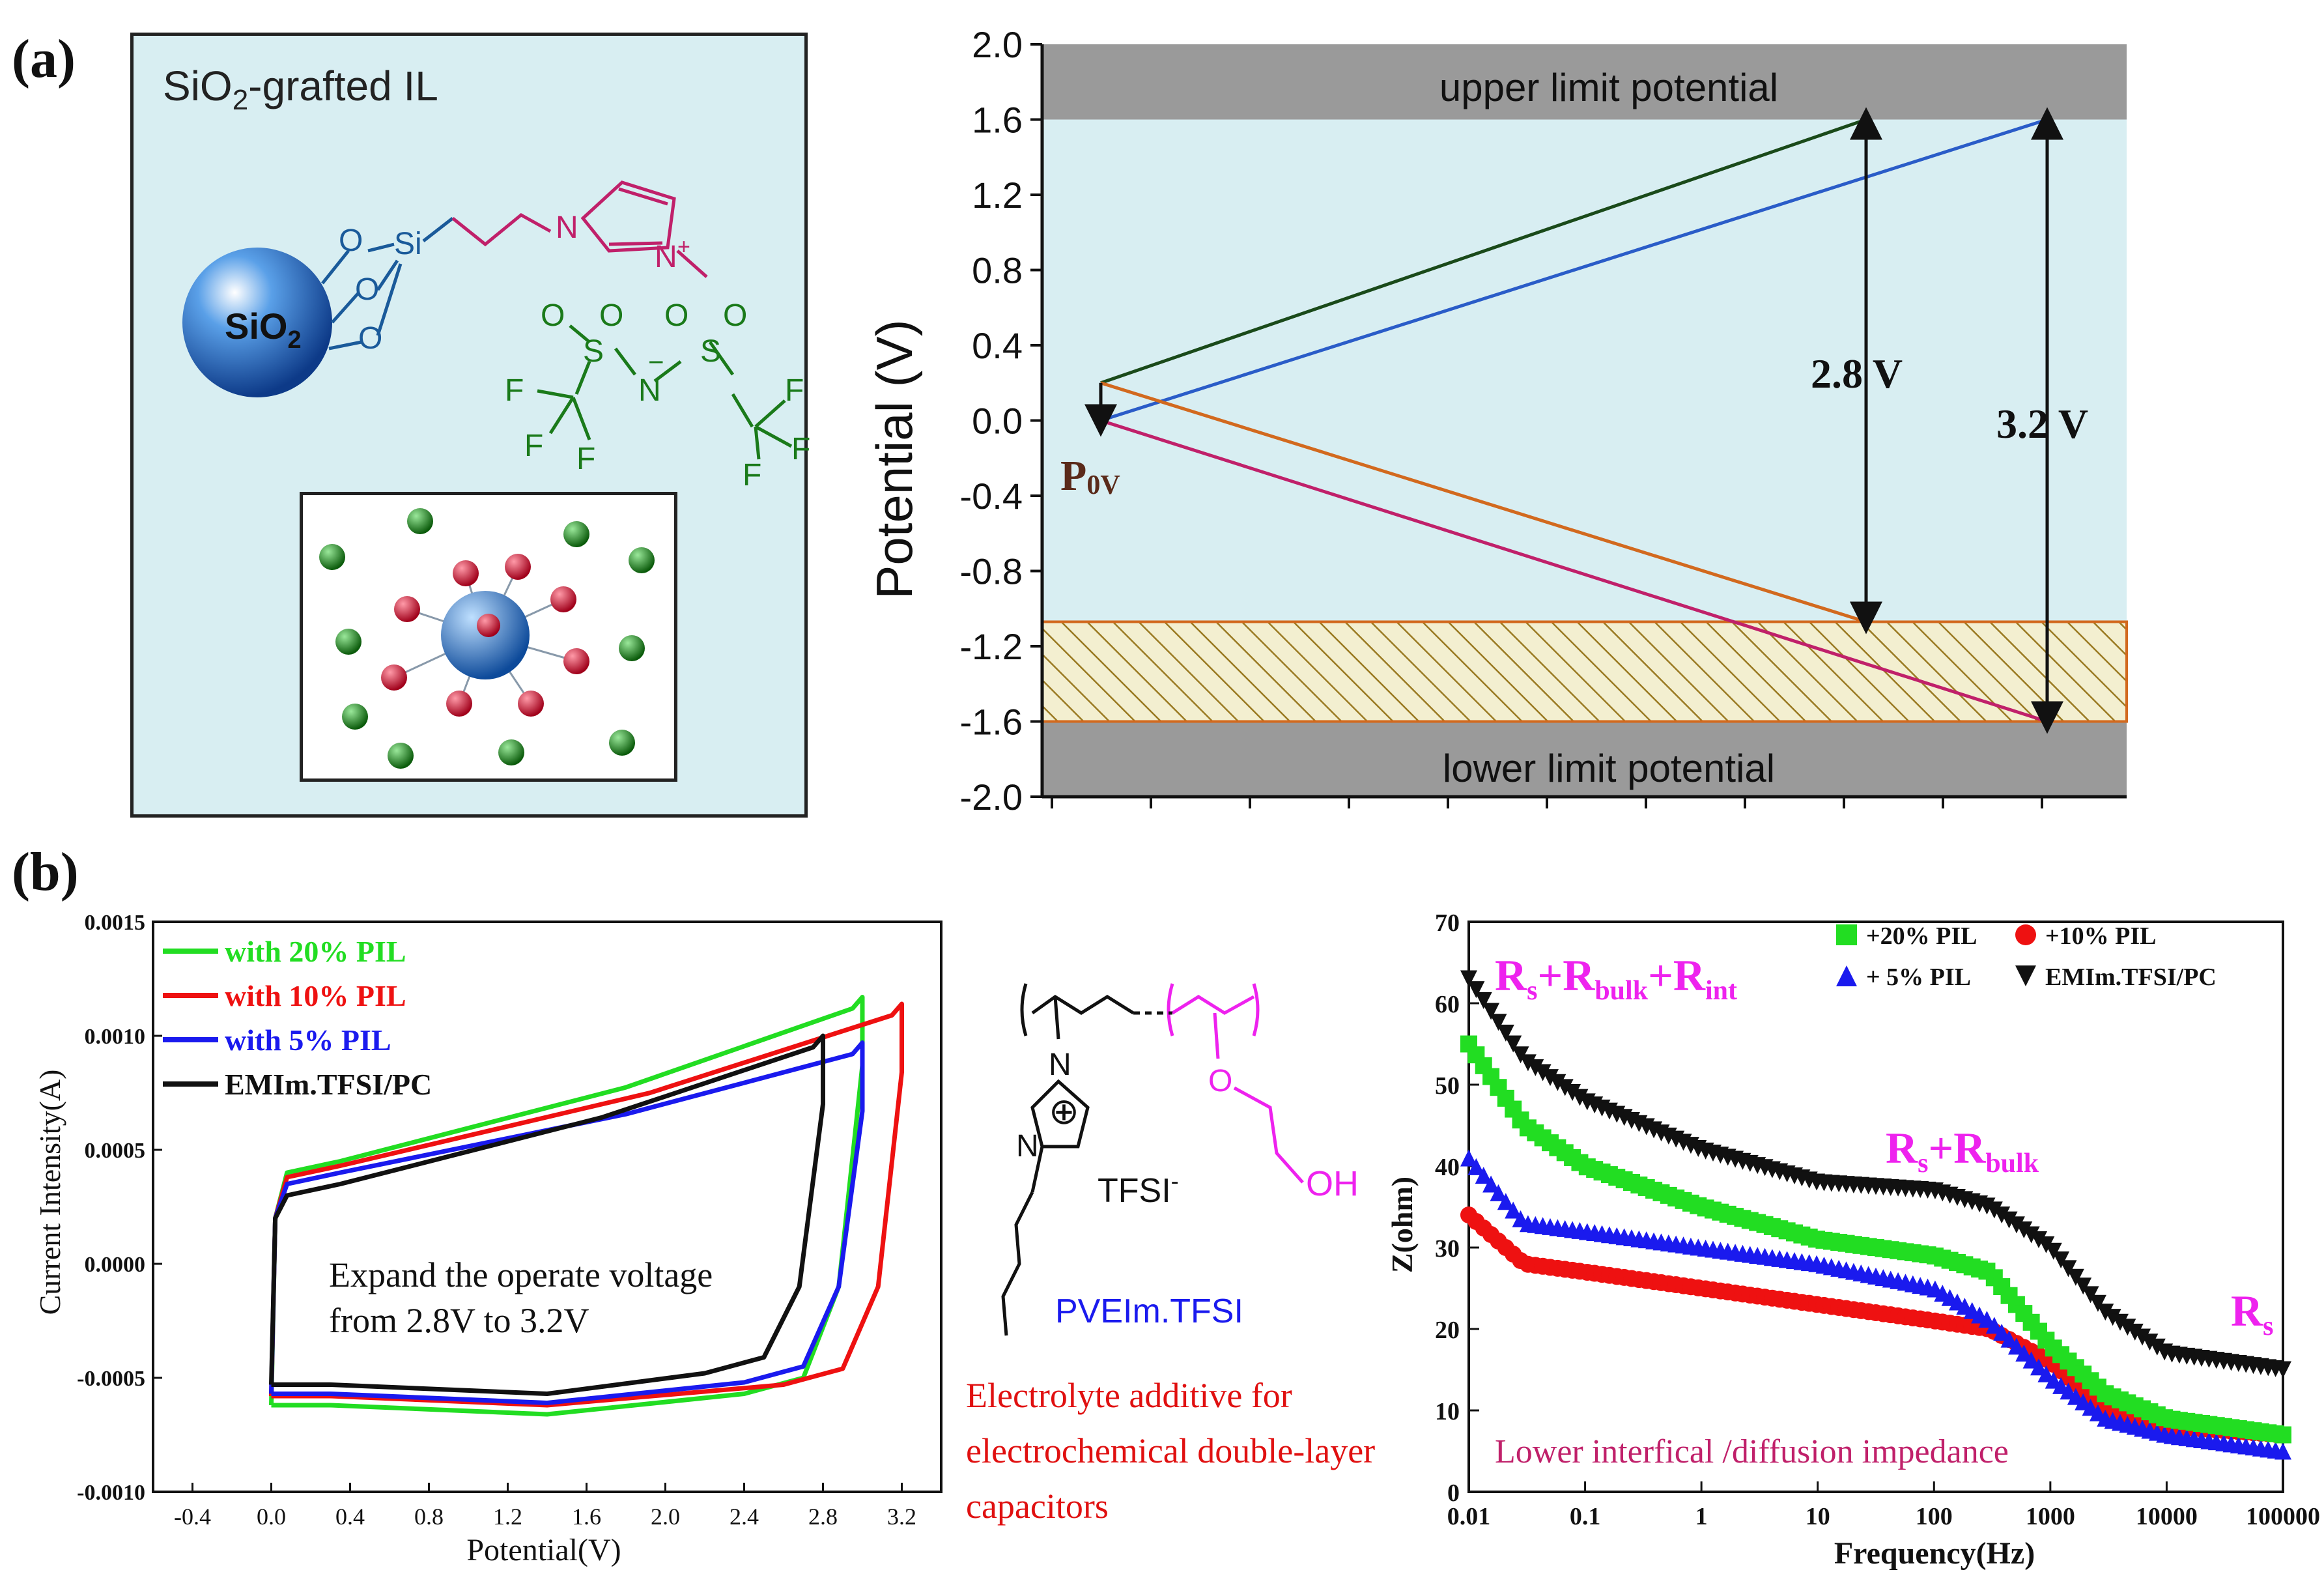  Describe the element at coordinates (998, 44) in the screenshot. I see `c1-ytick-label: 2.0` at that location.